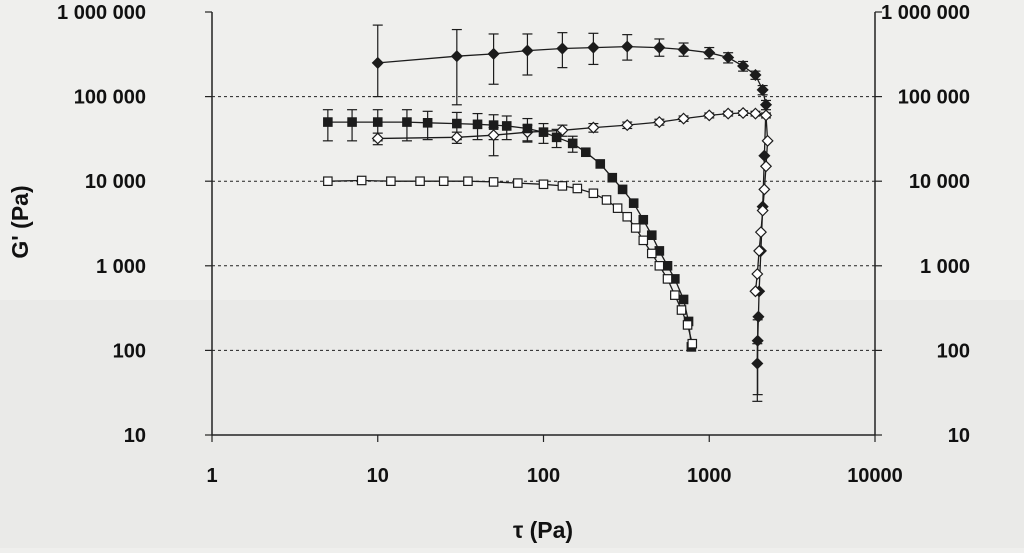 The width and height of the screenshot is (1024, 553). What do you see at coordinates (456, 67) in the screenshot?
I see `error-bar` at bounding box center [456, 67].